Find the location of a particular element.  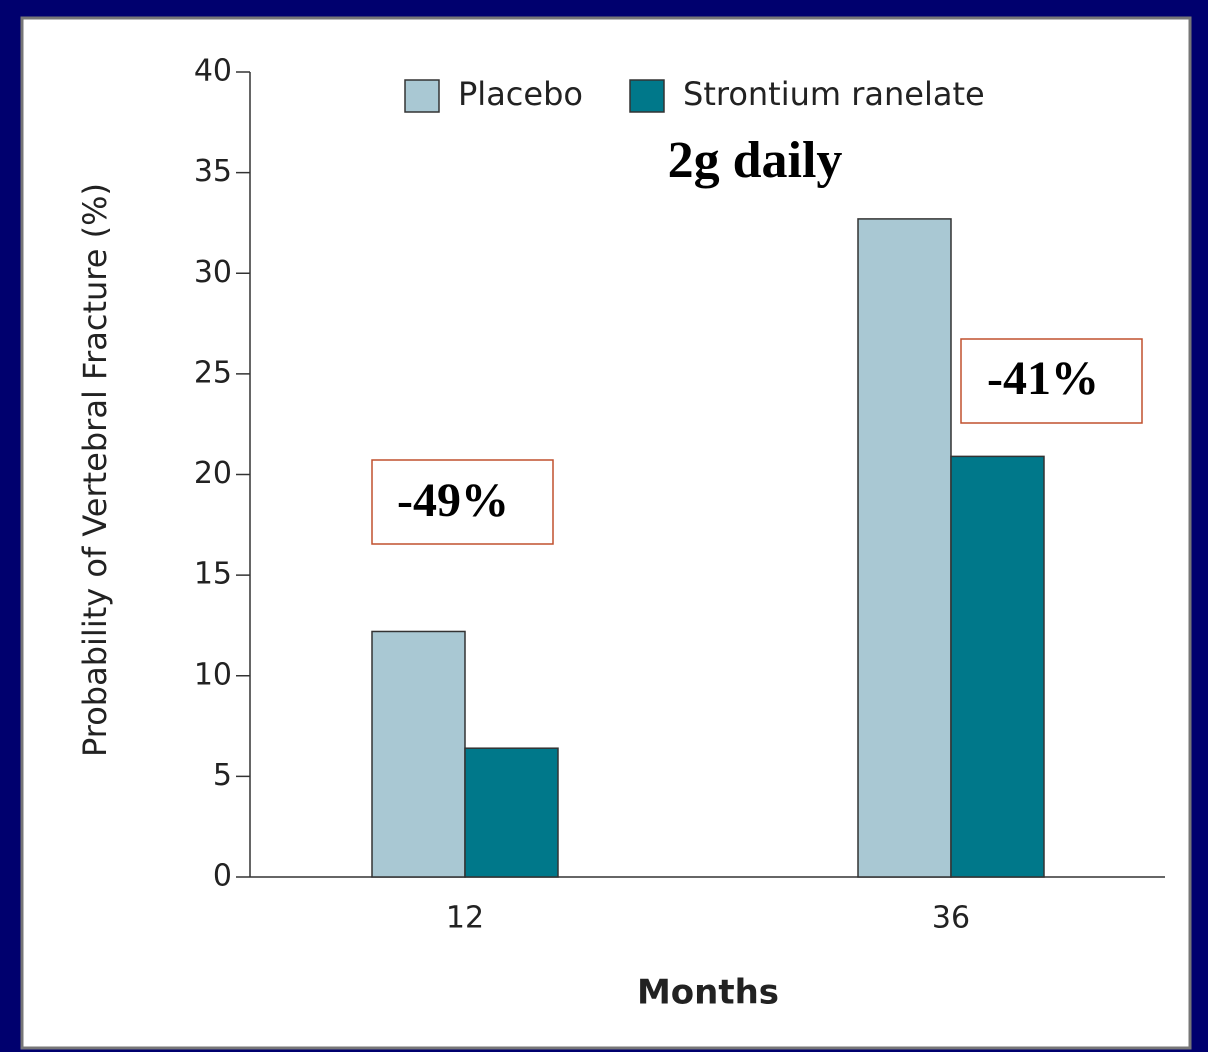

x-tick-label: 12 is located at coordinates (465, 918).